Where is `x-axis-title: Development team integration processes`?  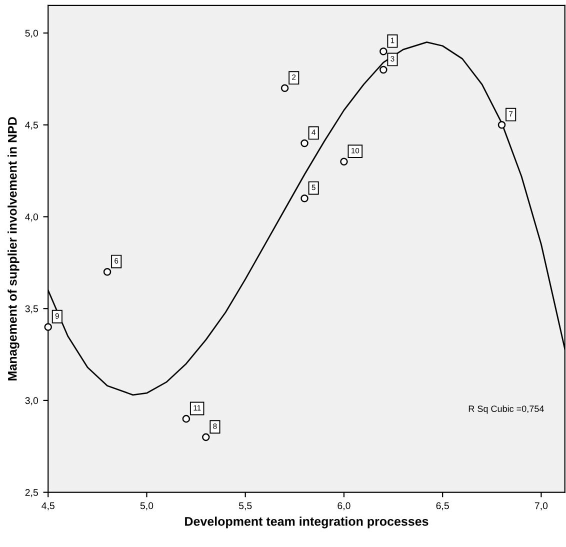 x-axis-title: Development team integration processes is located at coordinates (306, 522).